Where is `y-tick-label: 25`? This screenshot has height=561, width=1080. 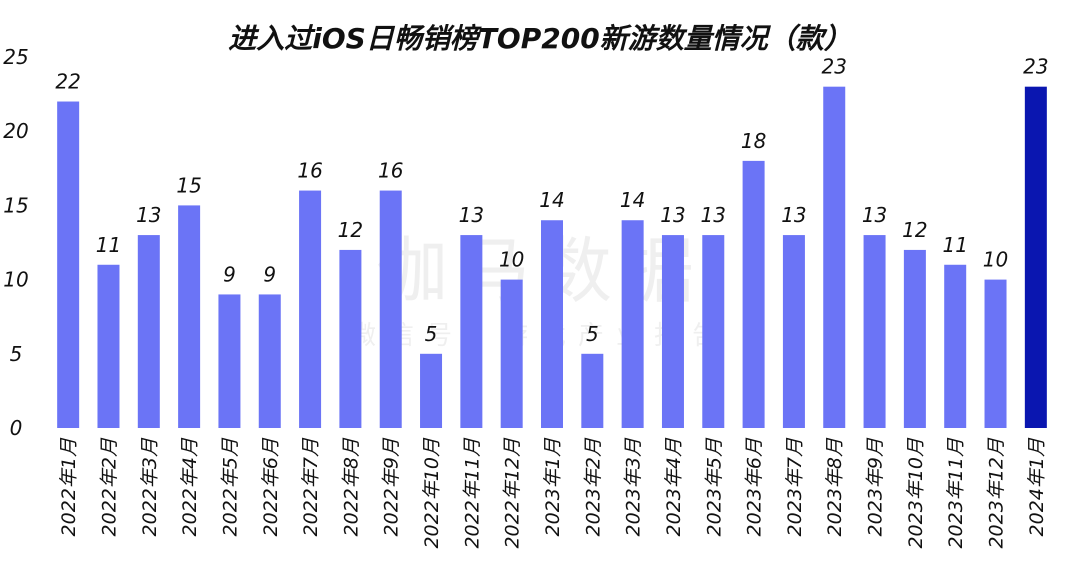
y-tick-label: 25 is located at coordinates (15, 57).